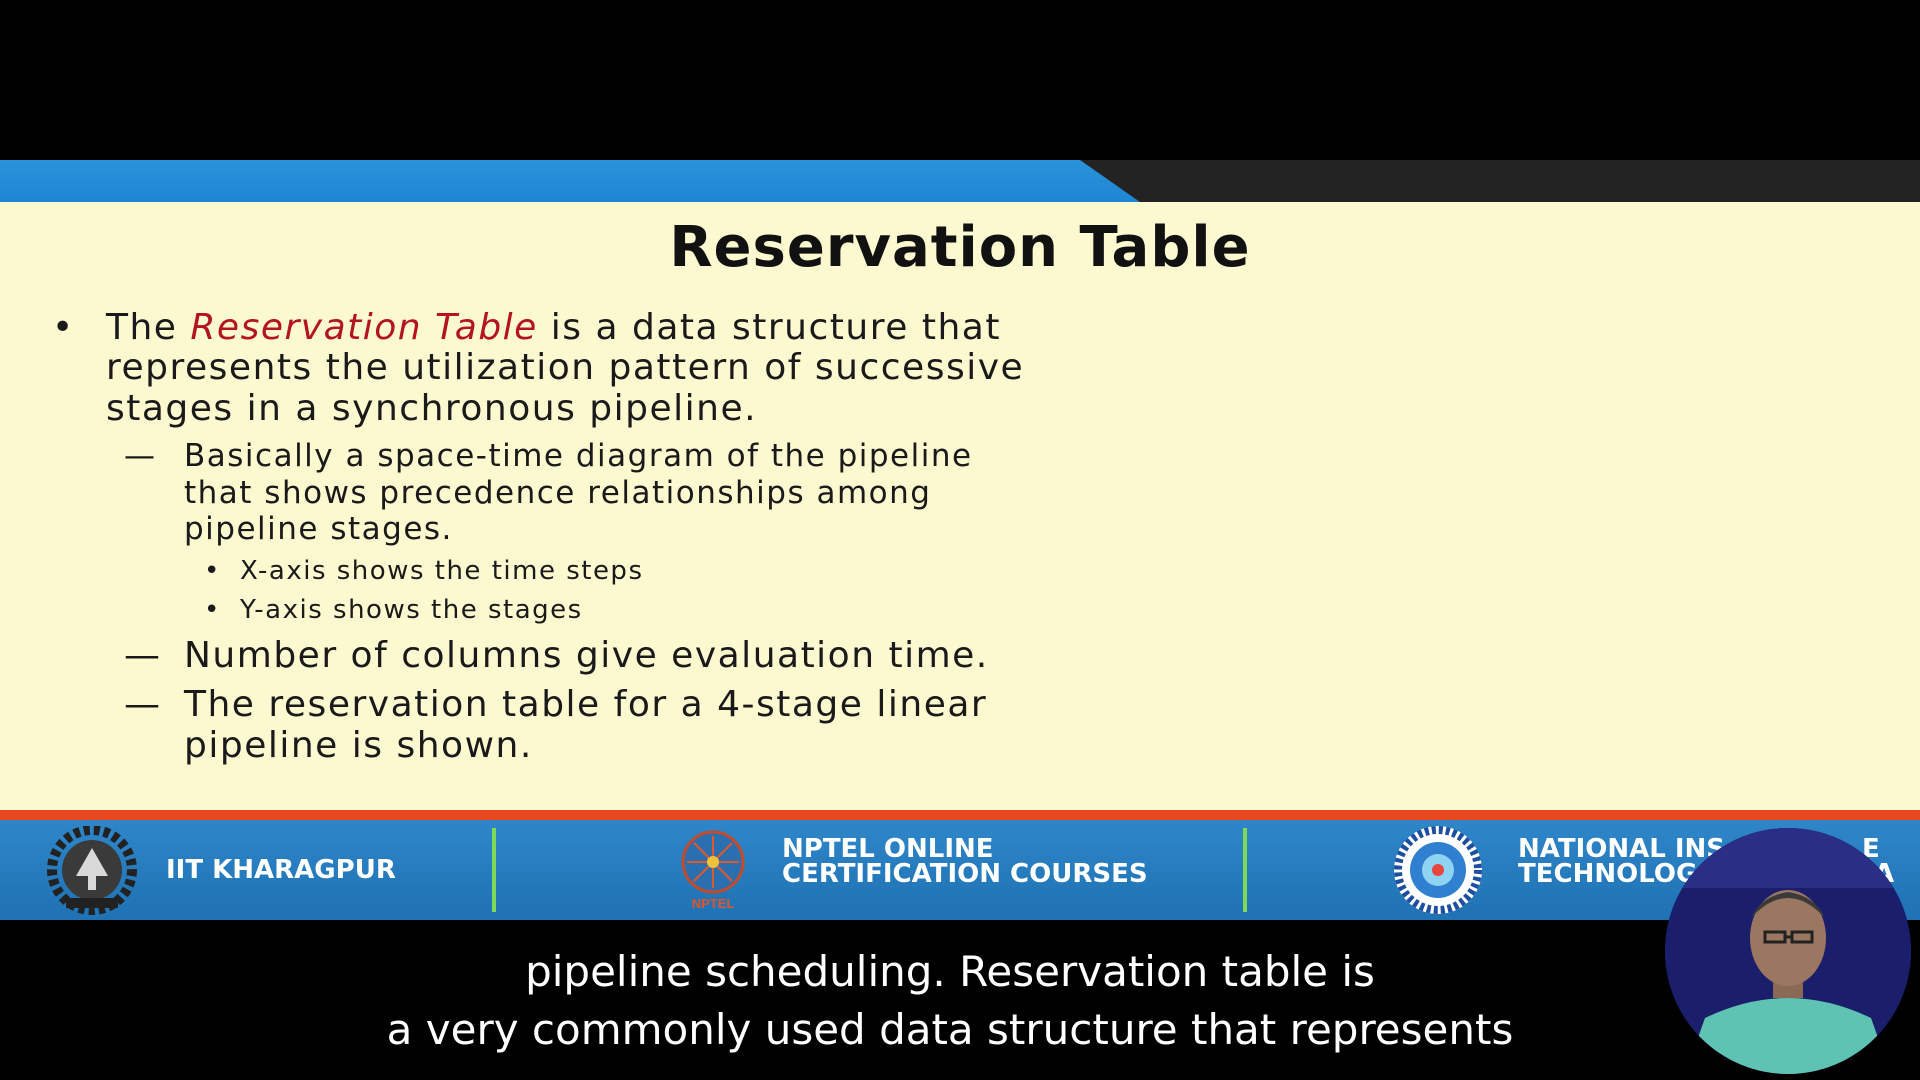 The height and width of the screenshot is (1080, 1920). I want to click on bullet-1-line-3: stages in a synchronous pipeline., so click(432, 408).